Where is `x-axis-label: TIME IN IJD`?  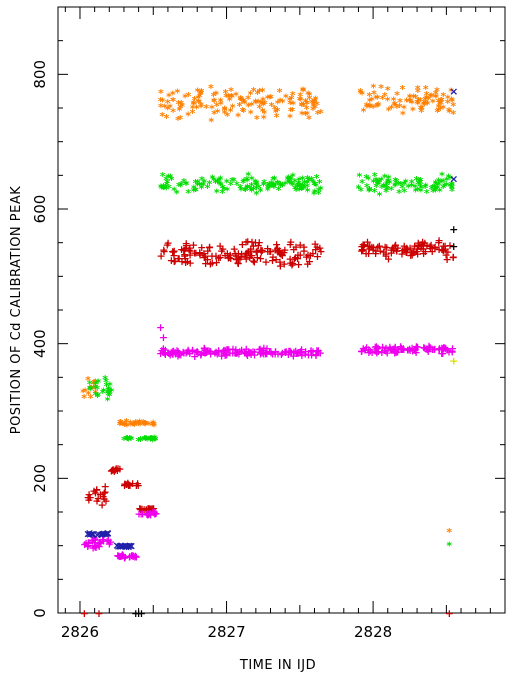 x-axis-label: TIME IN IJD is located at coordinates (277, 665).